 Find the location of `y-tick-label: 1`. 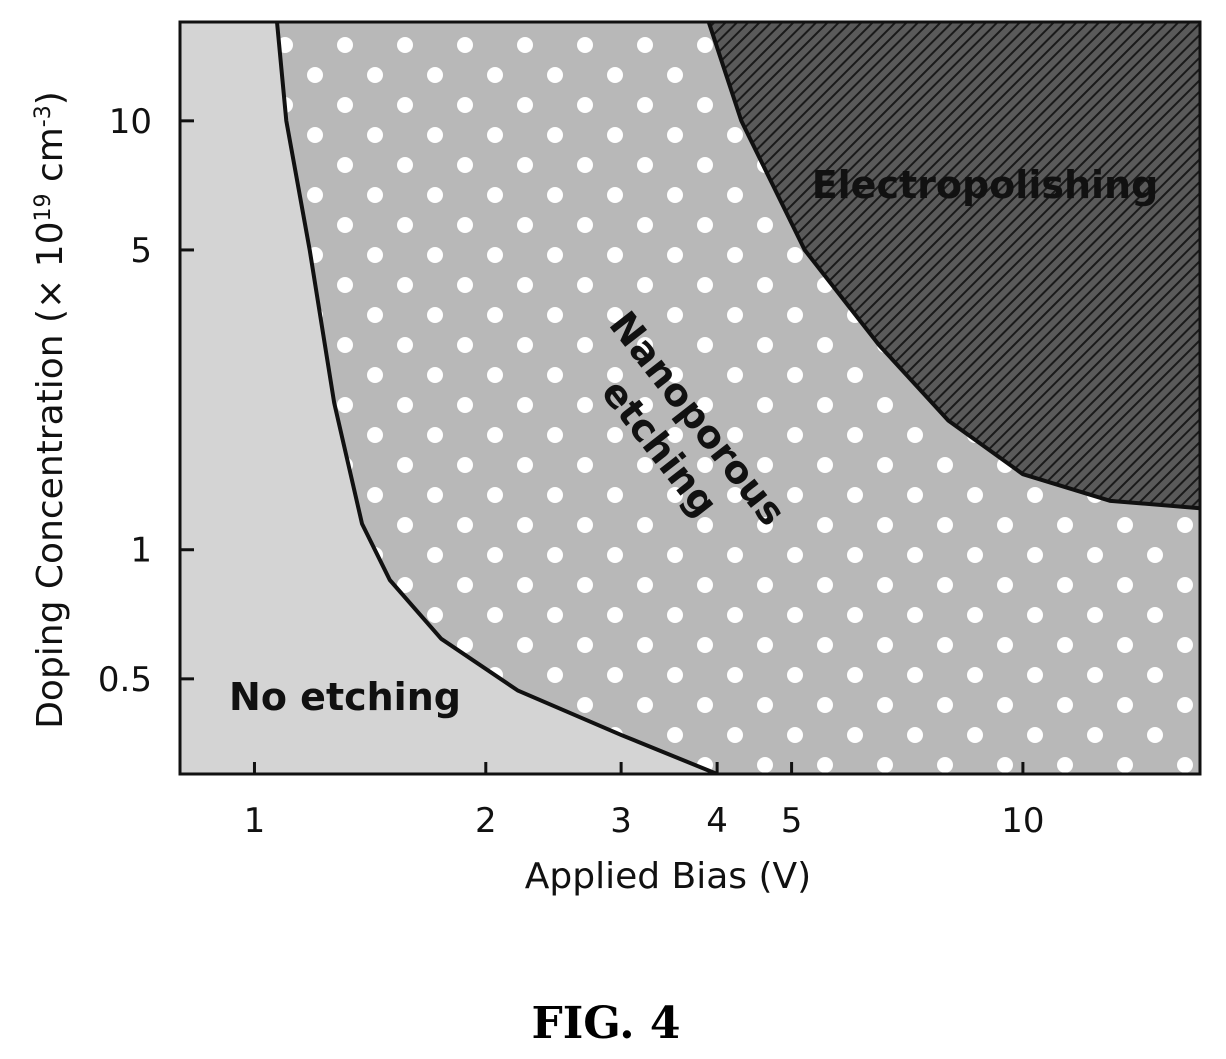

y-tick-label: 1 is located at coordinates (141, 551).